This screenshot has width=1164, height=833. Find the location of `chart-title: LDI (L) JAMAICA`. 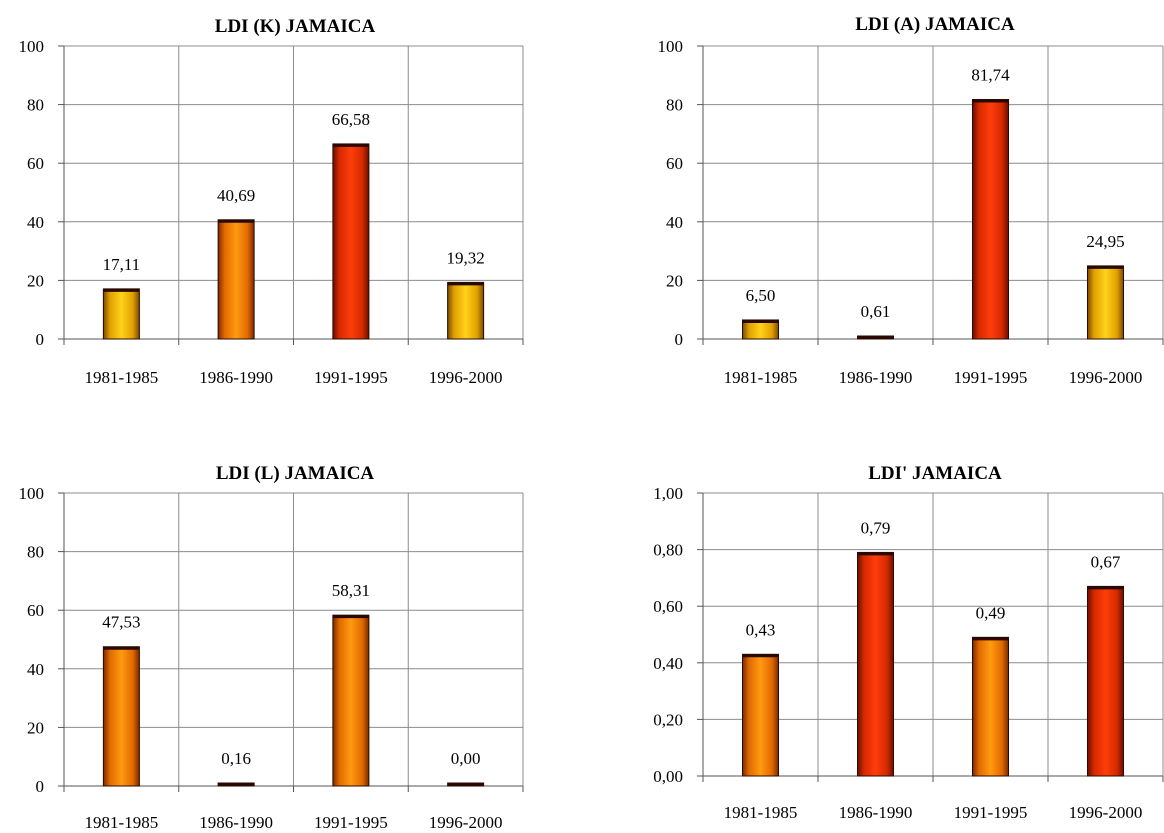

chart-title: LDI (L) JAMAICA is located at coordinates (295, 473).